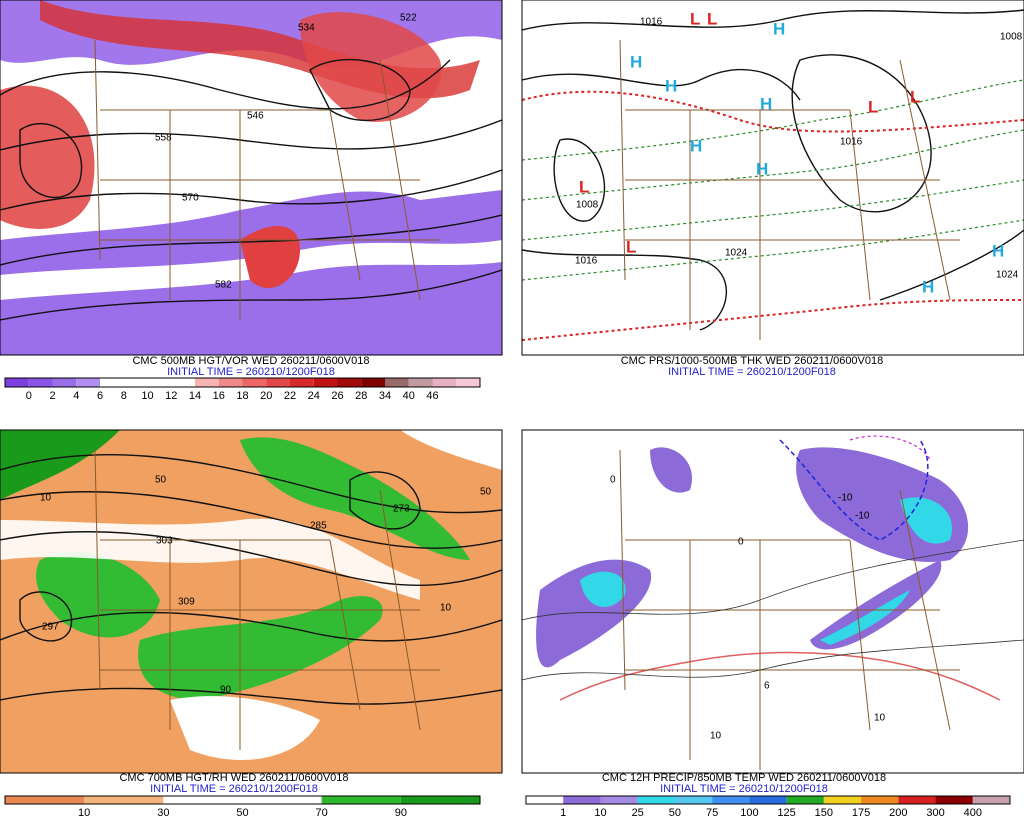 Image resolution: width=1024 pixels, height=819 pixels. I want to click on colorbar-label: 46, so click(432, 396).